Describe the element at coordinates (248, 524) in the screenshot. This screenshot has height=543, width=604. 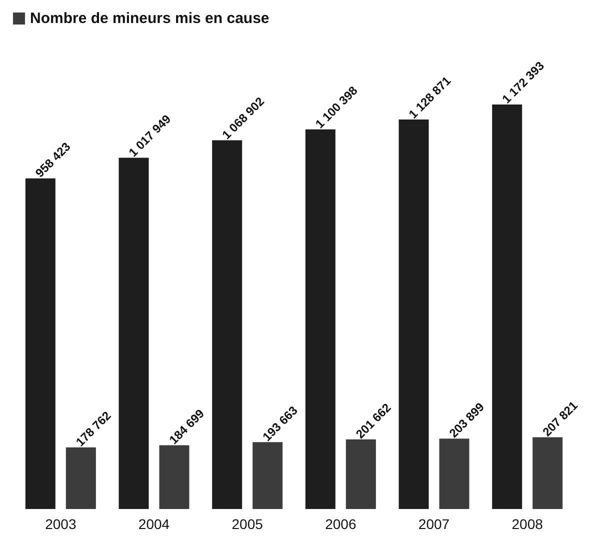
I see `x-tick-label: 2005` at that location.